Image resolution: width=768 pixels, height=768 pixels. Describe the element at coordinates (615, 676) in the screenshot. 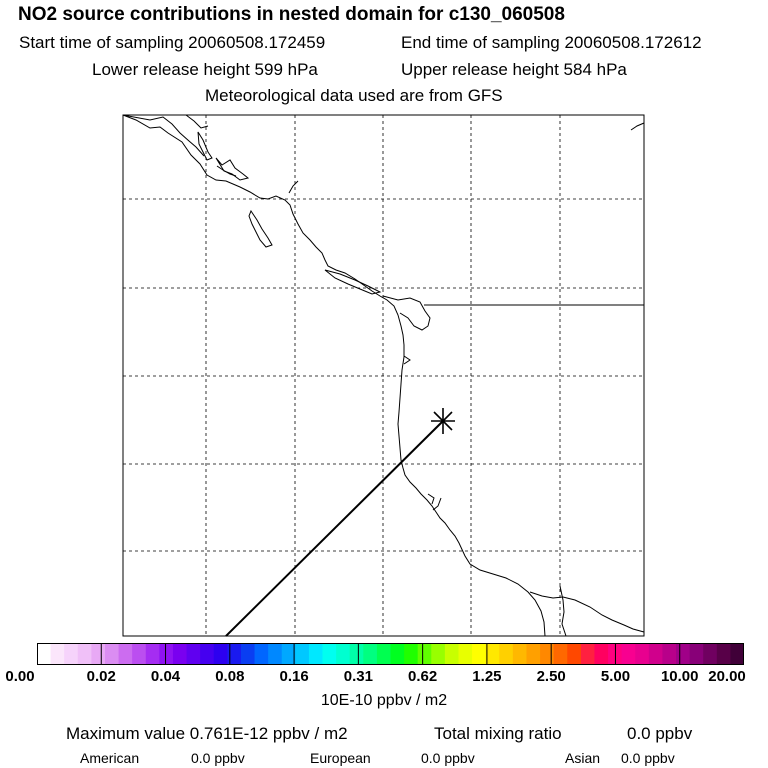

I see `colorbar-tick-label: 5.00` at that location.